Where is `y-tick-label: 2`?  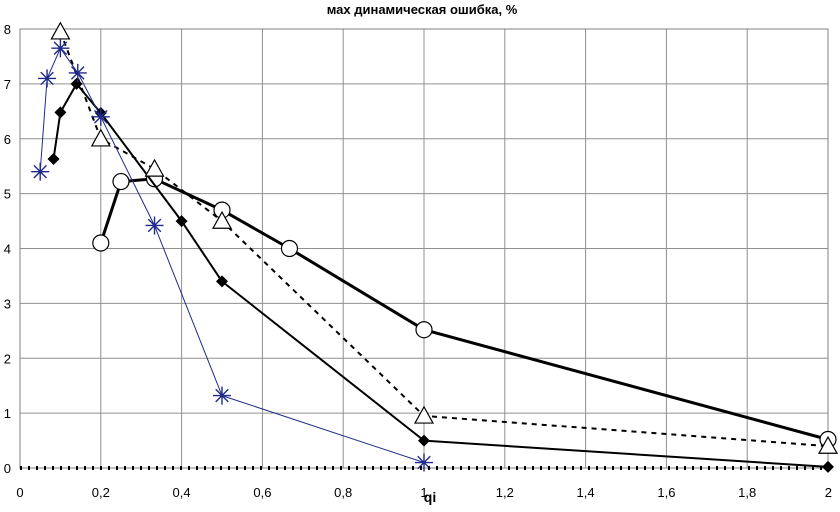
y-tick-label: 2 is located at coordinates (7, 358).